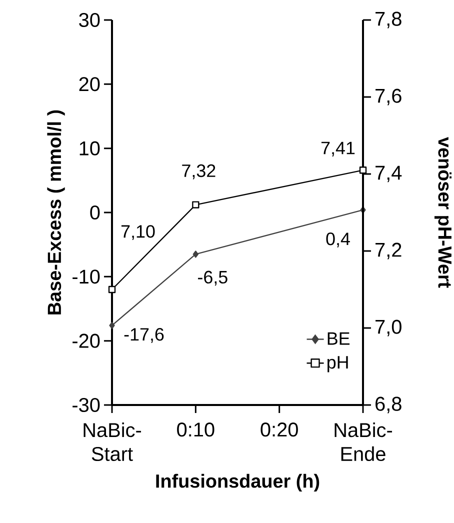 This screenshot has width=454, height=523. I want to click on x-tick-label: 0:10, so click(195, 429).